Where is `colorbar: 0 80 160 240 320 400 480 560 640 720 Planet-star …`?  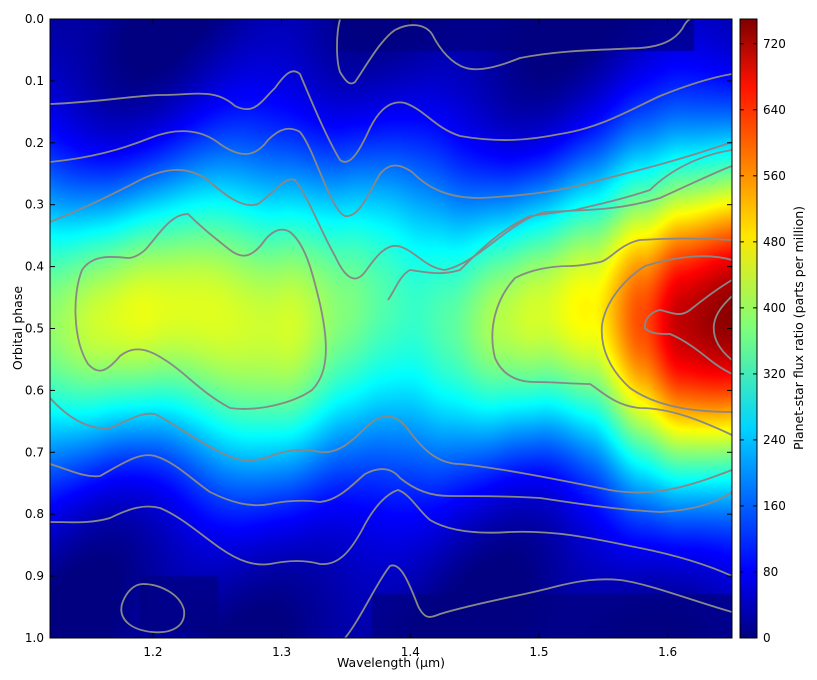 colorbar: 0 80 160 240 320 400 480 560 640 720 Planet-star … is located at coordinates (772, 331).